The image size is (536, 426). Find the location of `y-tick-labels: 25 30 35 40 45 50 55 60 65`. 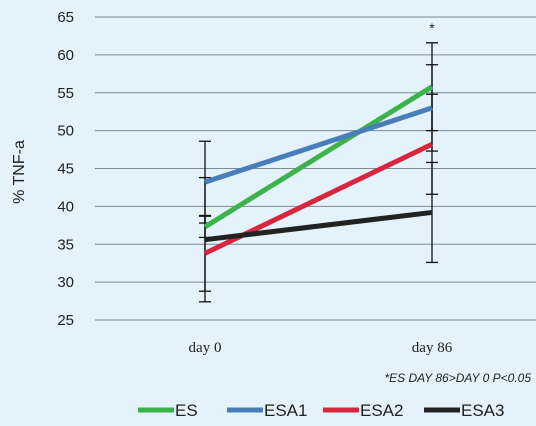

y-tick-labels: 25 30 35 40 45 50 55 60 65 is located at coordinates (65, 169).